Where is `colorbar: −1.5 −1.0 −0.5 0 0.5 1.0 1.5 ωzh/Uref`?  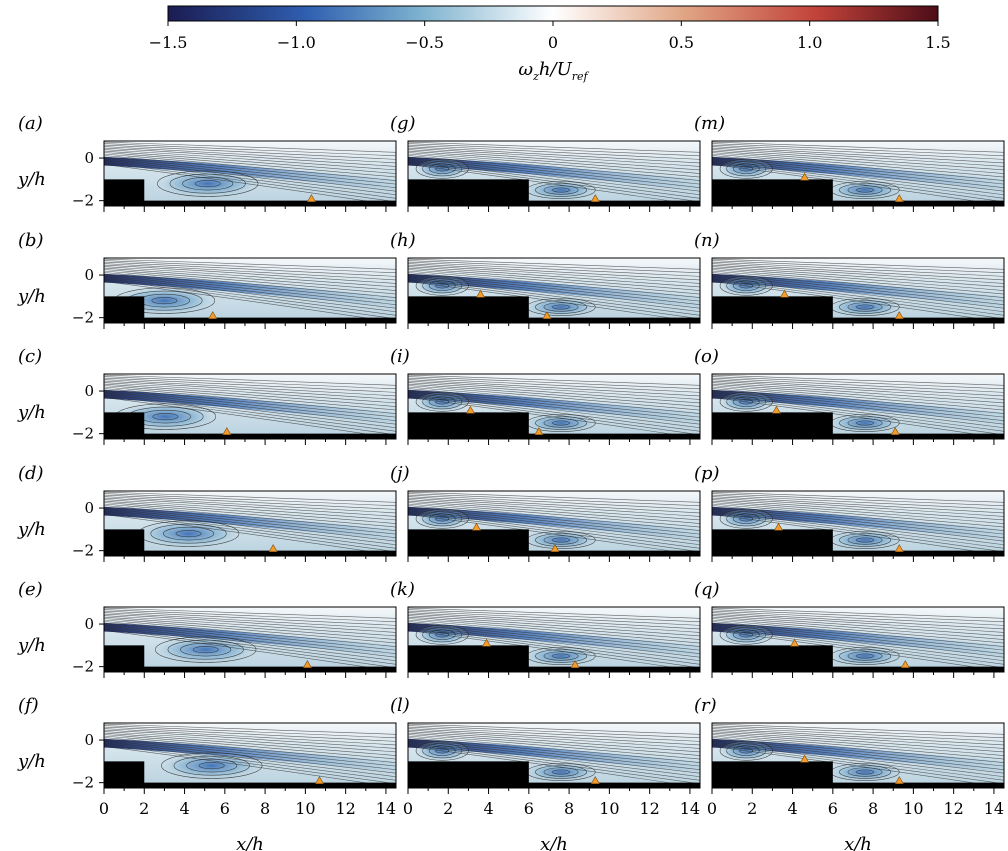 colorbar: −1.5 −1.0 −0.5 0 0.5 1.0 1.5 ωzh/Uref is located at coordinates (550, 44).